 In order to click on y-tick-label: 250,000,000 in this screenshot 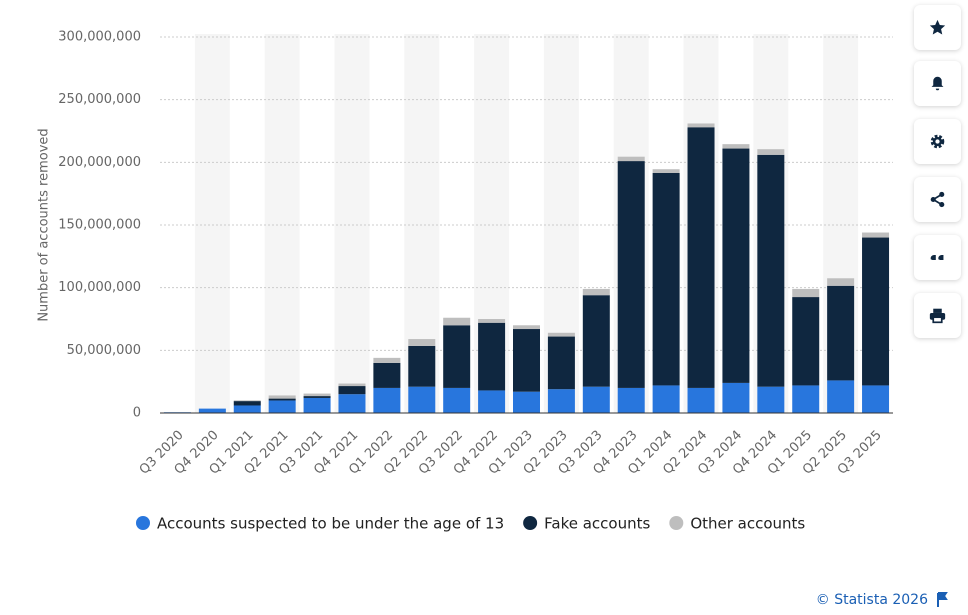, I will do `click(99, 99)`.